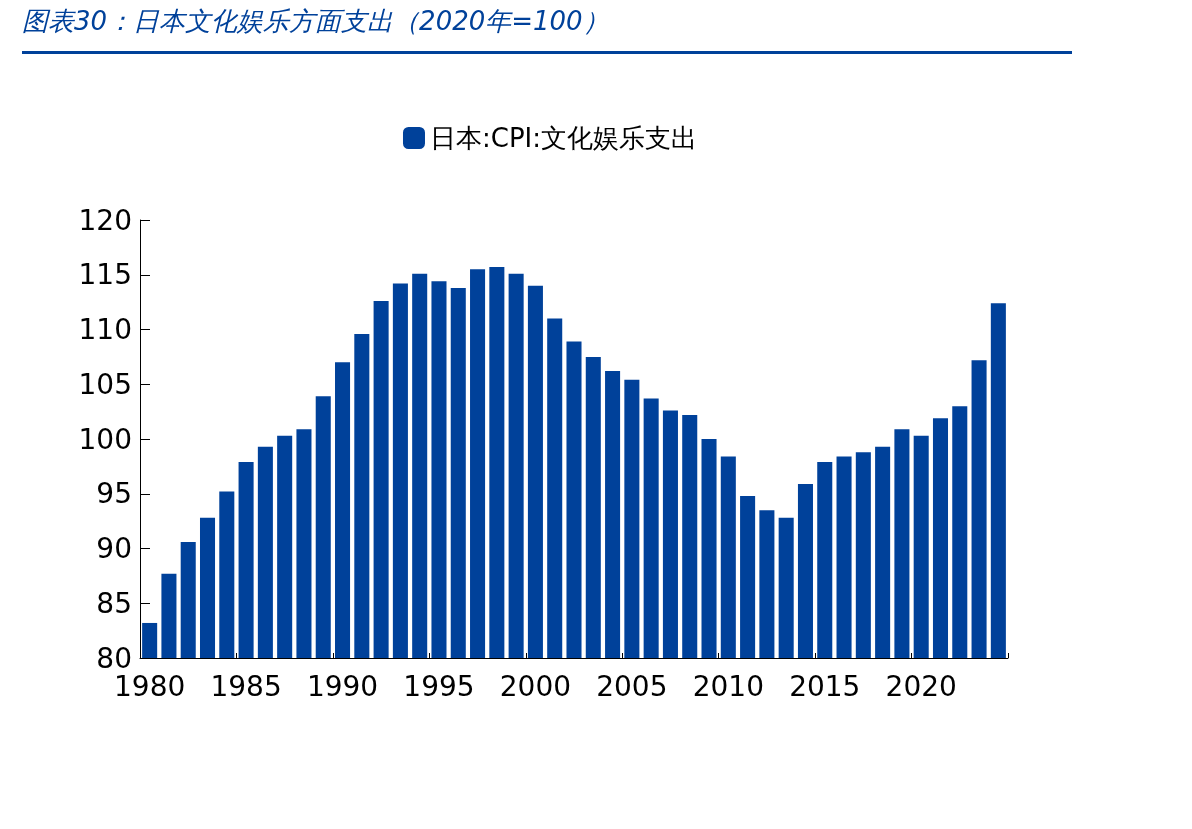  I want to click on x-tick-label: 2010, so click(728, 686).